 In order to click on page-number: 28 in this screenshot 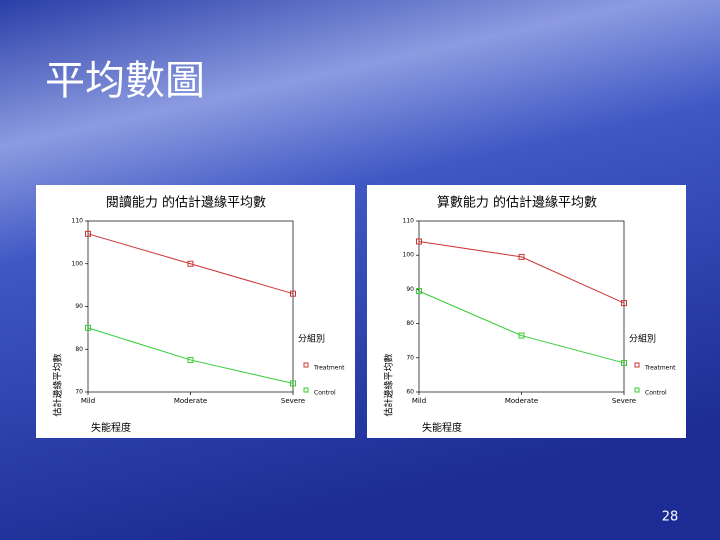, I will do `click(670, 517)`.